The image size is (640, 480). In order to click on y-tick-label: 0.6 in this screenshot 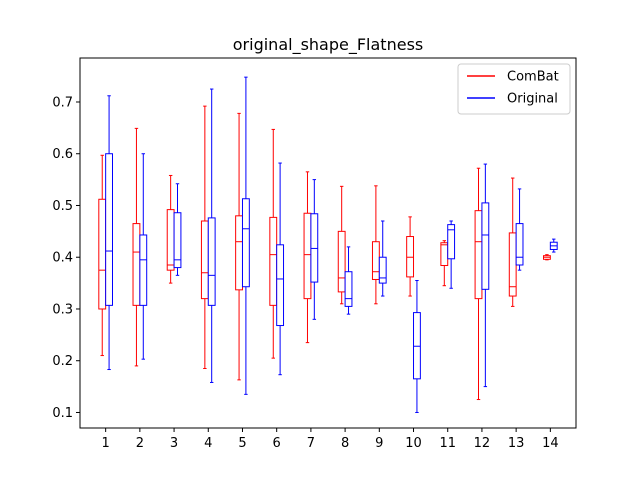, I will do `click(62, 154)`.